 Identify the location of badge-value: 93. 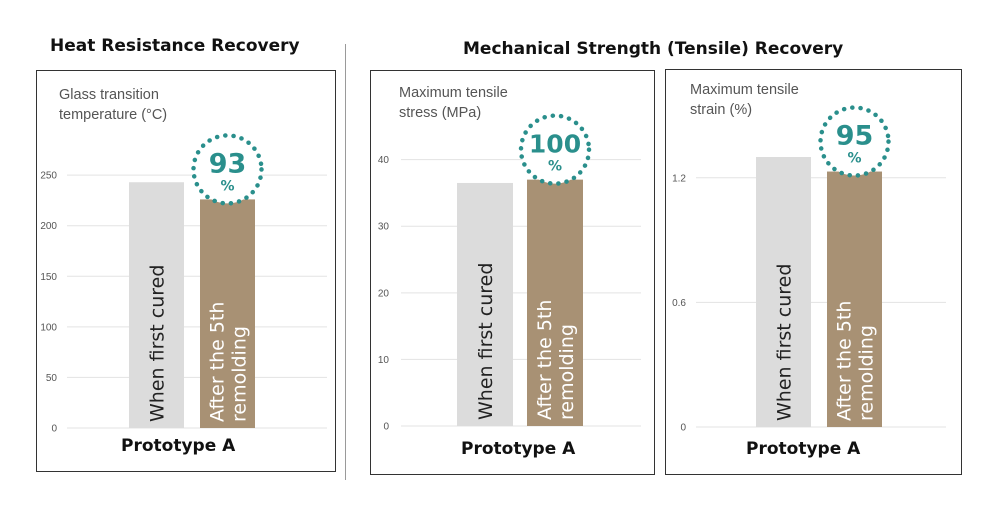
(228, 163).